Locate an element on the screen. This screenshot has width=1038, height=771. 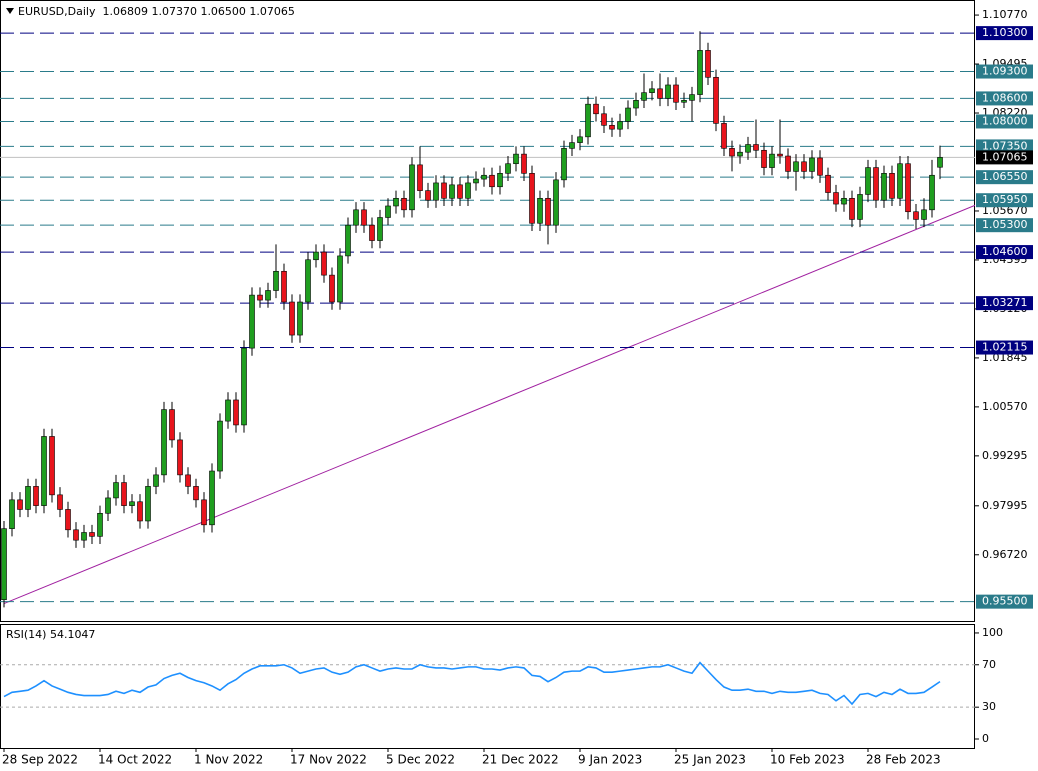
y-tick-label: 1.05670 is located at coordinates (1005, 210).